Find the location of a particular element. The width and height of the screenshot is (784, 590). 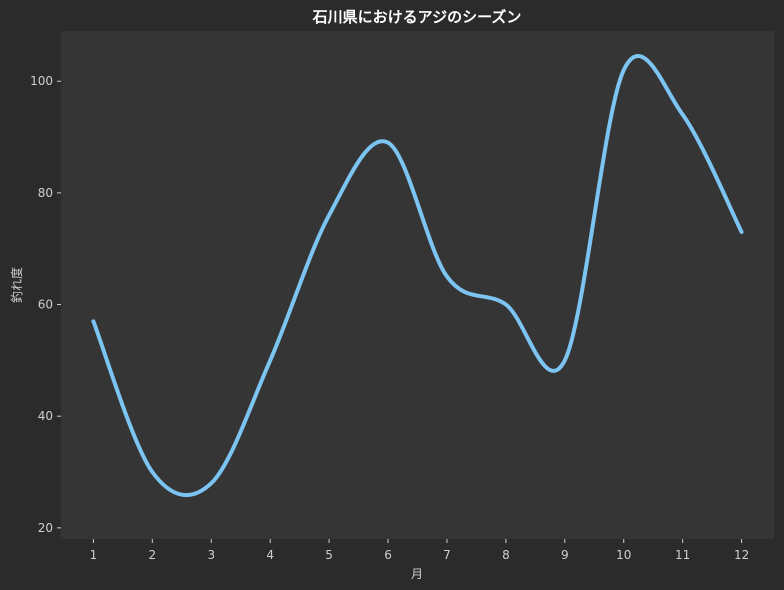

x-tick-label: 1 is located at coordinates (94, 555).